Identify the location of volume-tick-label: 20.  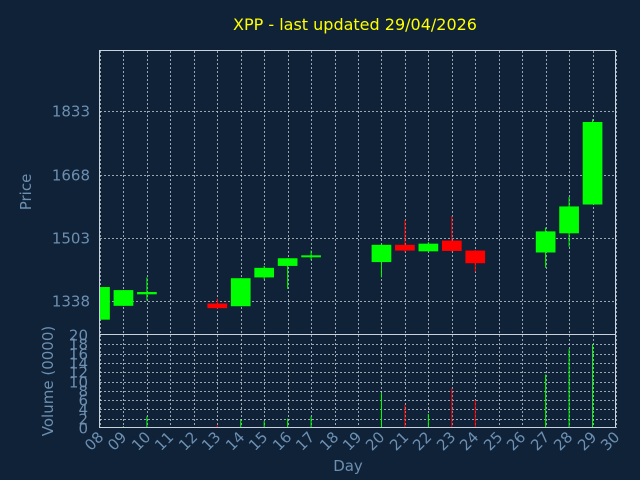
(78, 336).